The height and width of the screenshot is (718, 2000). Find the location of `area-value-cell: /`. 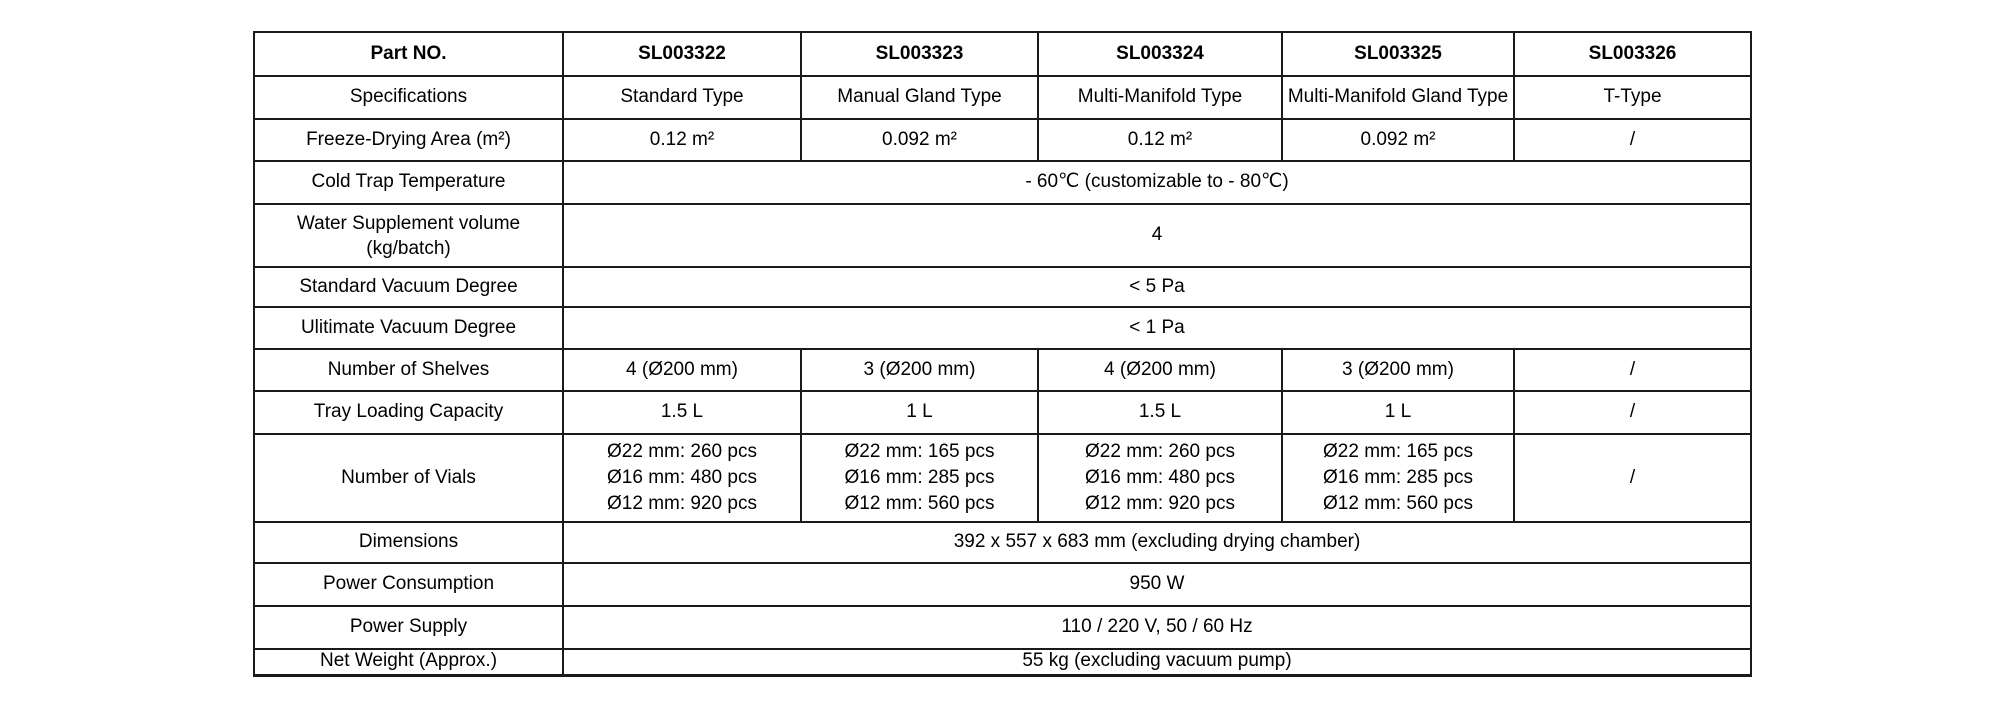

area-value-cell: / is located at coordinates (1632, 140).